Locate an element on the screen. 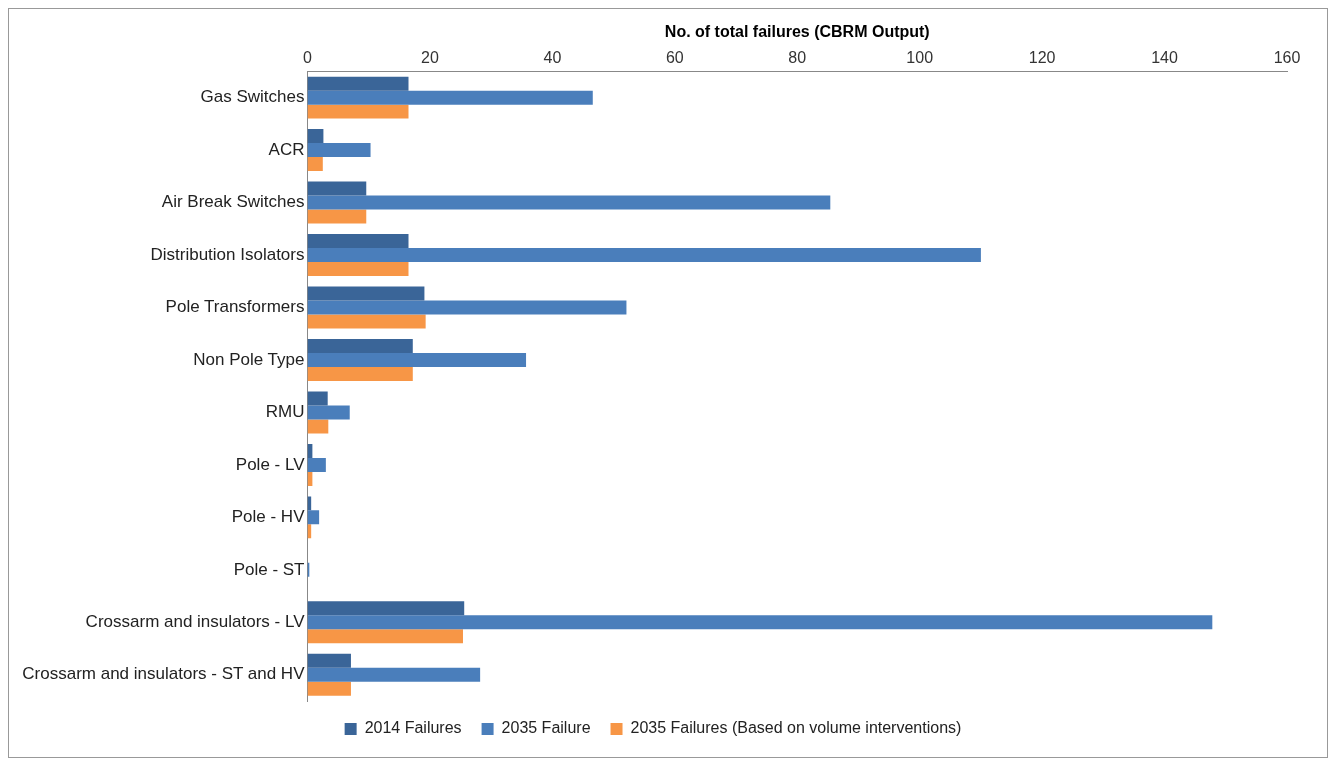 The image size is (1337, 769). y-tick-label: Gas Switches is located at coordinates (252, 97).